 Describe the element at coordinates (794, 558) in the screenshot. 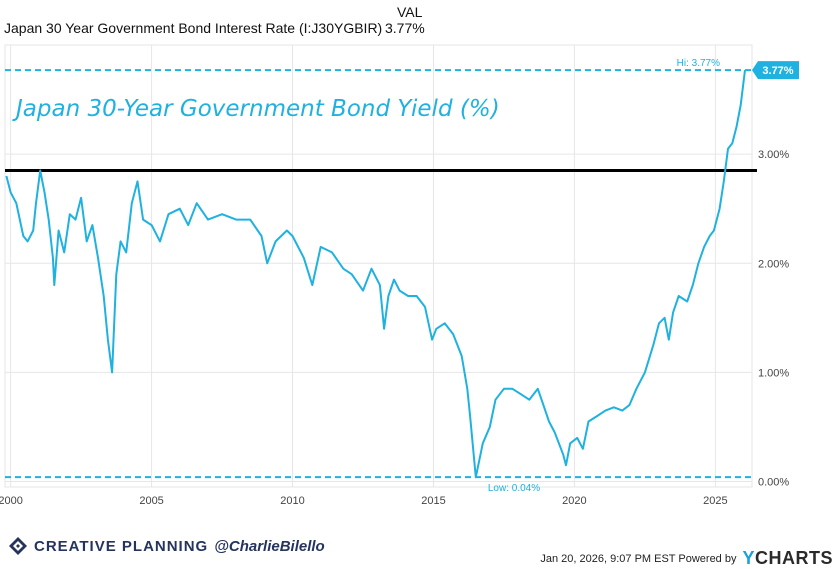

I see `ycharts-rest: CHARTS` at that location.